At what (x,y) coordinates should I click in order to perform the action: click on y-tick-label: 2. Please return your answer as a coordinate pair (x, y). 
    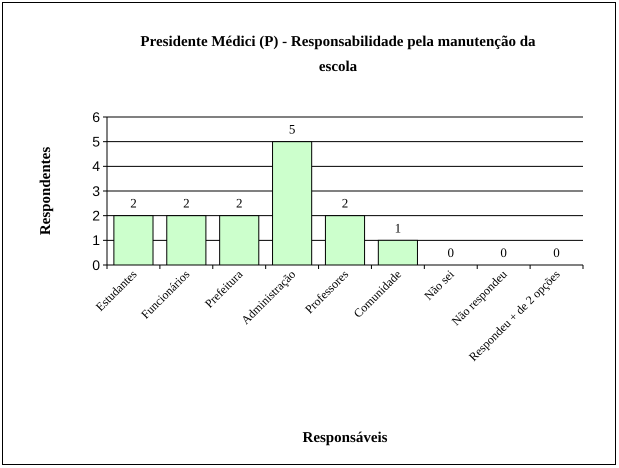
    Looking at the image, I should click on (96, 216).